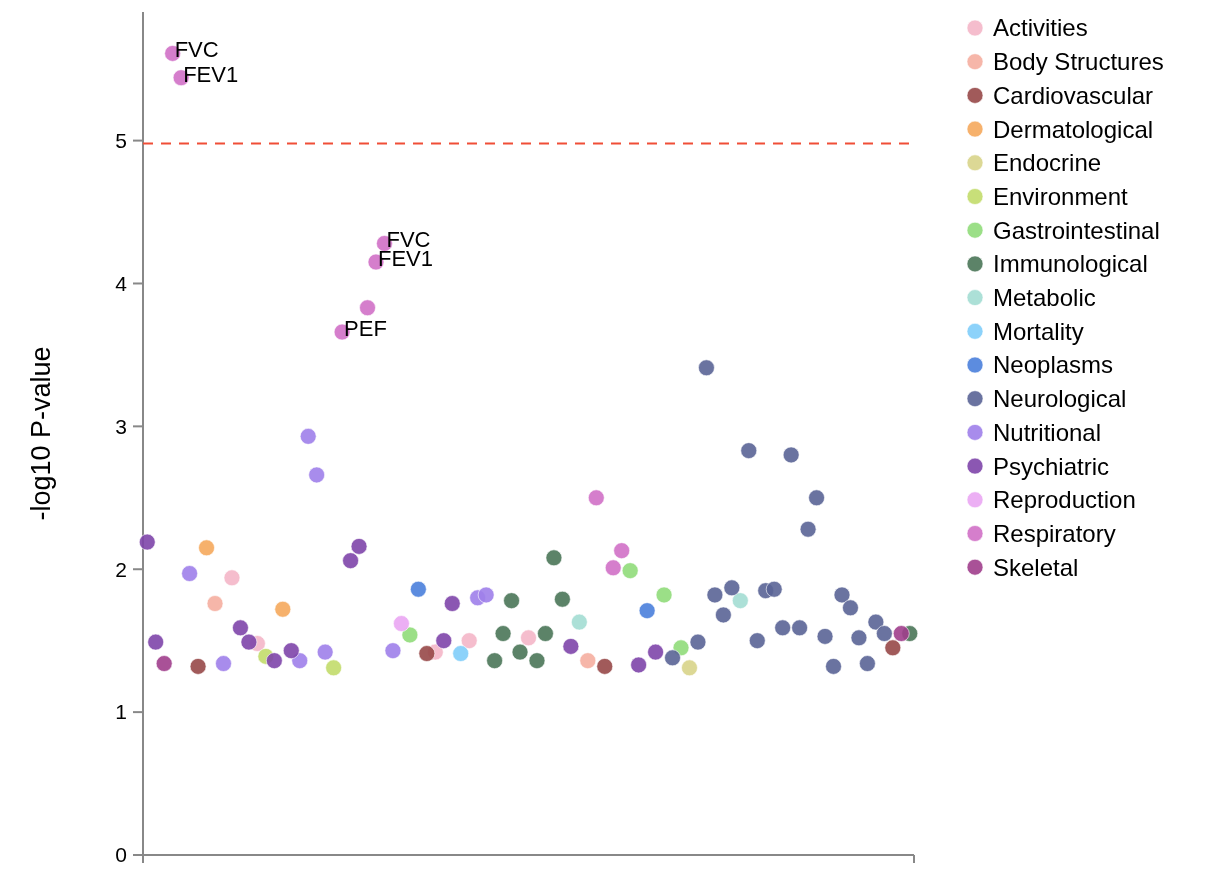 This screenshot has width=1207, height=869. I want to click on legend-label: Environment, so click(1061, 196).